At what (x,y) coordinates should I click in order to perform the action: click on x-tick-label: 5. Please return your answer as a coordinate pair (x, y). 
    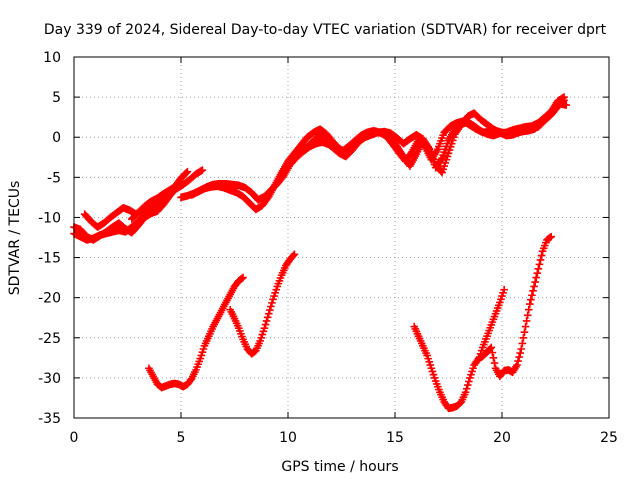
    Looking at the image, I should click on (181, 438).